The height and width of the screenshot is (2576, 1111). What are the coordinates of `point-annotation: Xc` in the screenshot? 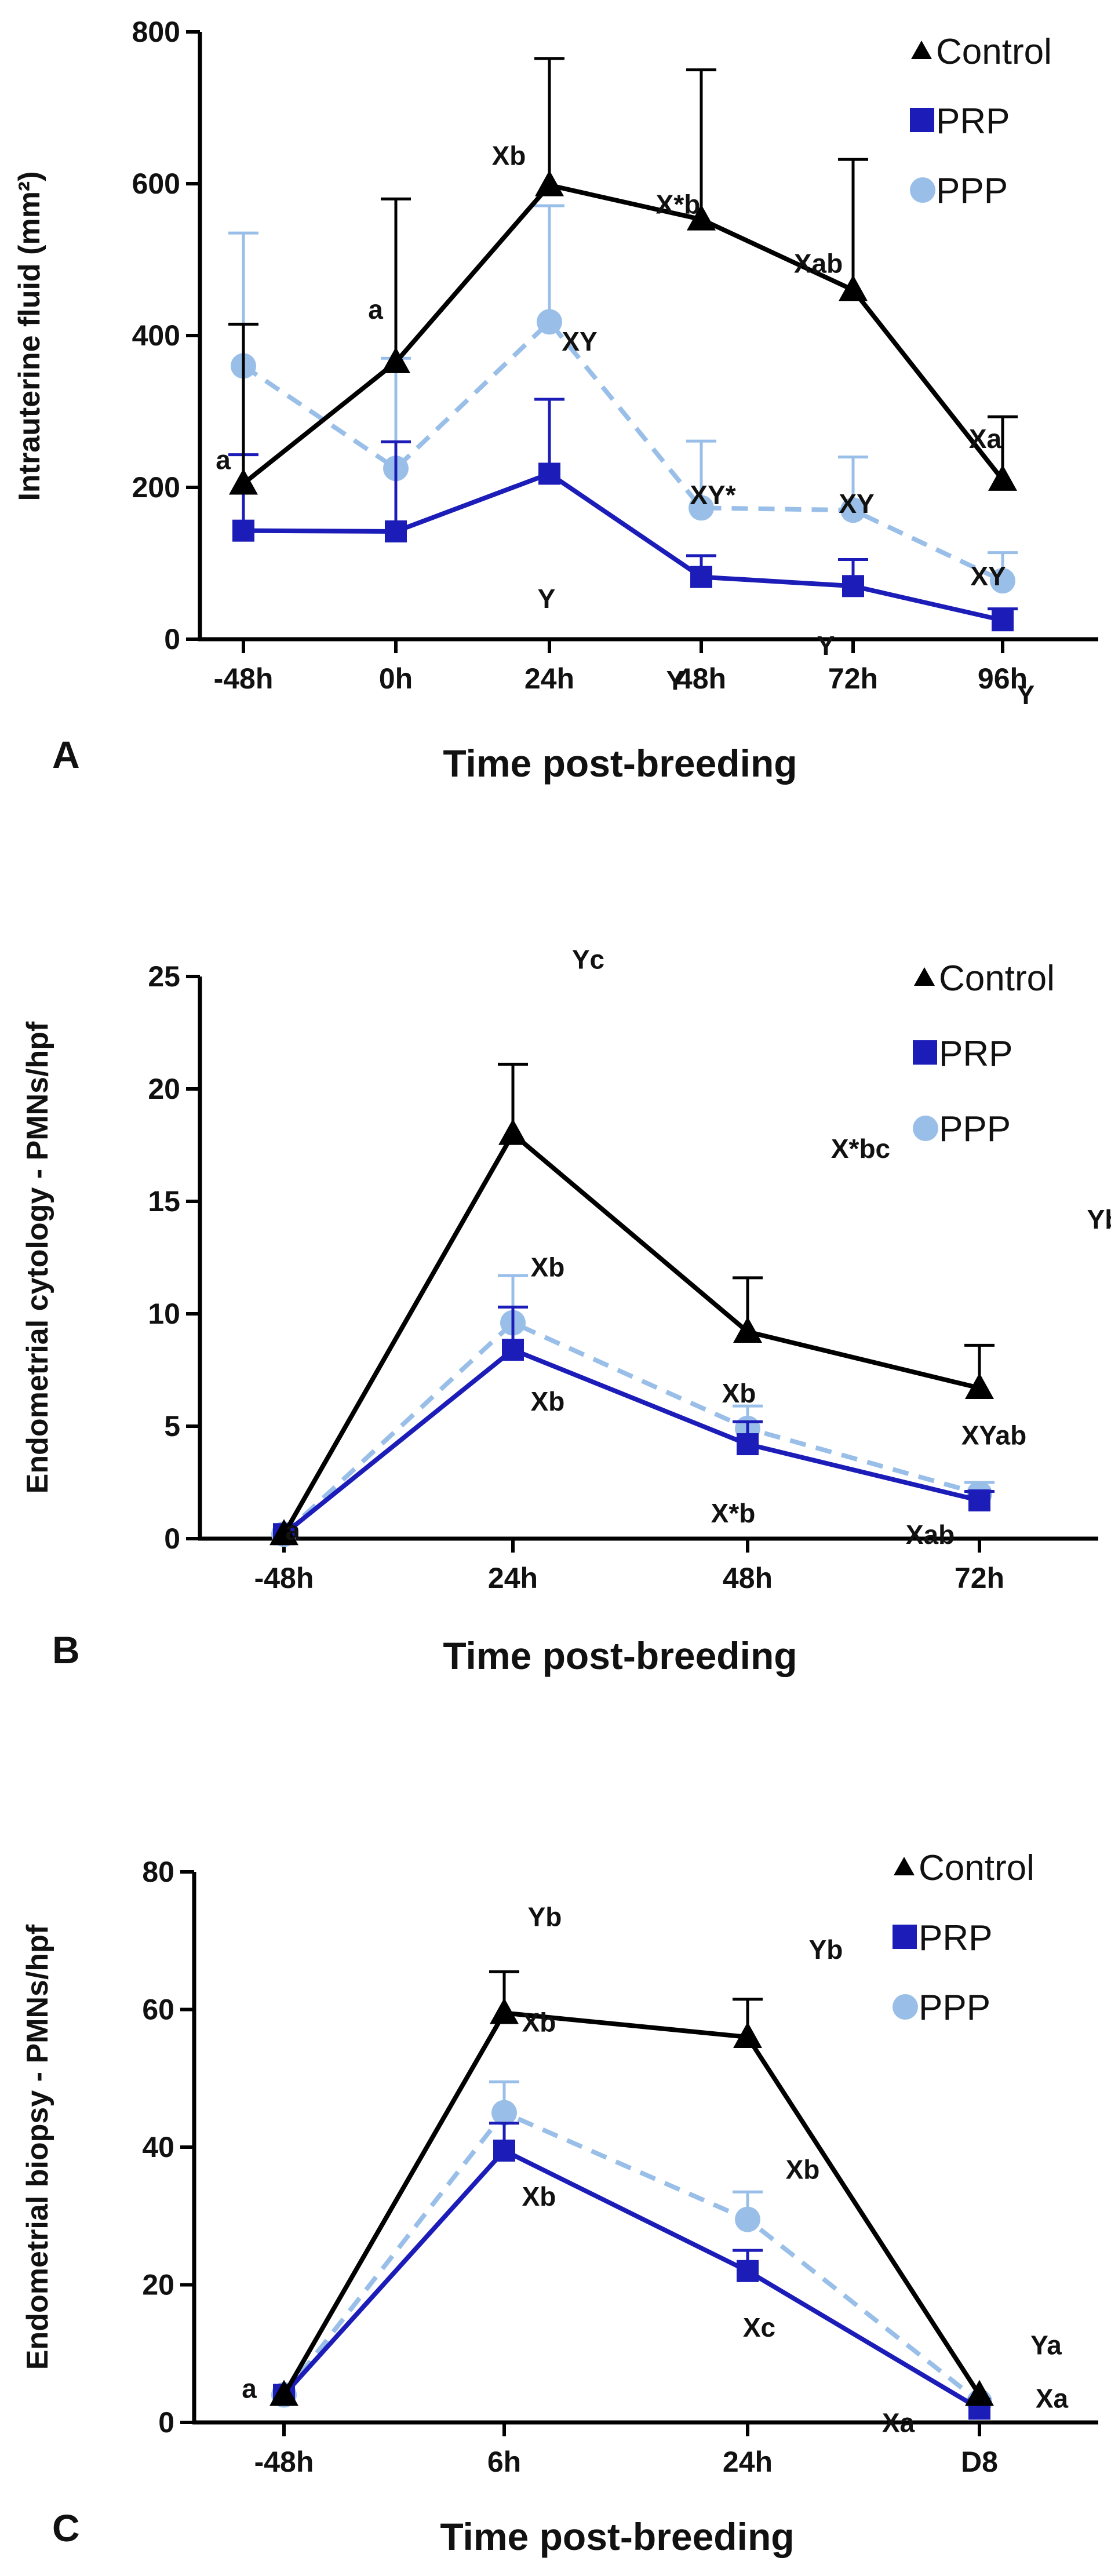 It's located at (759, 2327).